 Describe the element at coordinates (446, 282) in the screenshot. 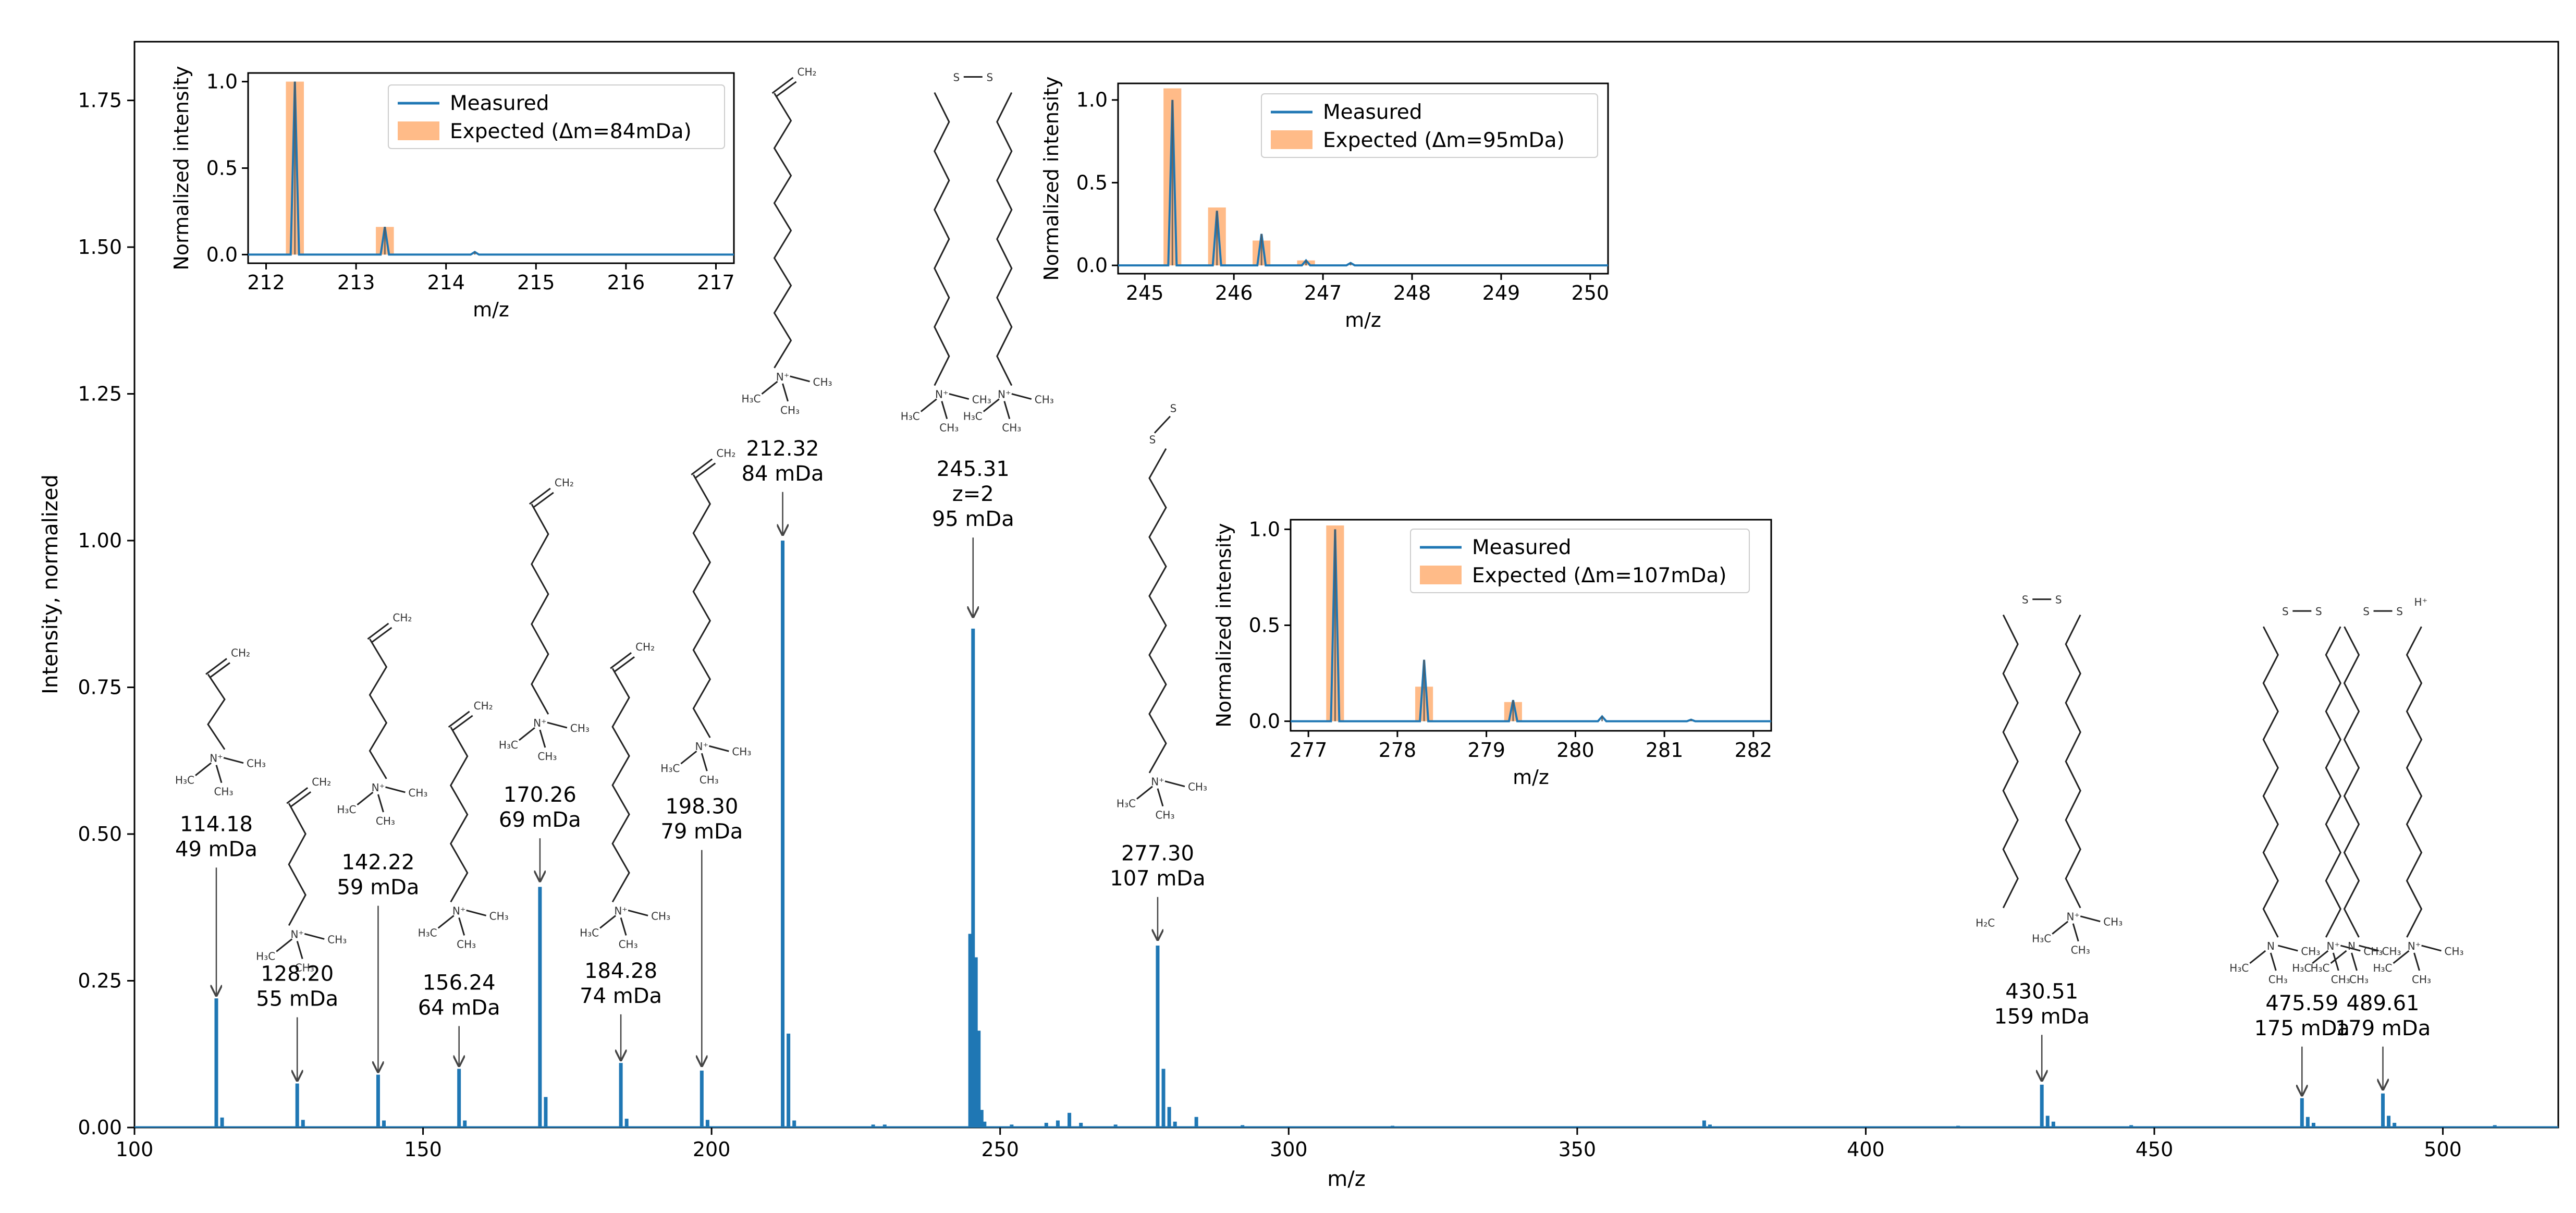

I see `inset-x-tick-label: 214` at that location.